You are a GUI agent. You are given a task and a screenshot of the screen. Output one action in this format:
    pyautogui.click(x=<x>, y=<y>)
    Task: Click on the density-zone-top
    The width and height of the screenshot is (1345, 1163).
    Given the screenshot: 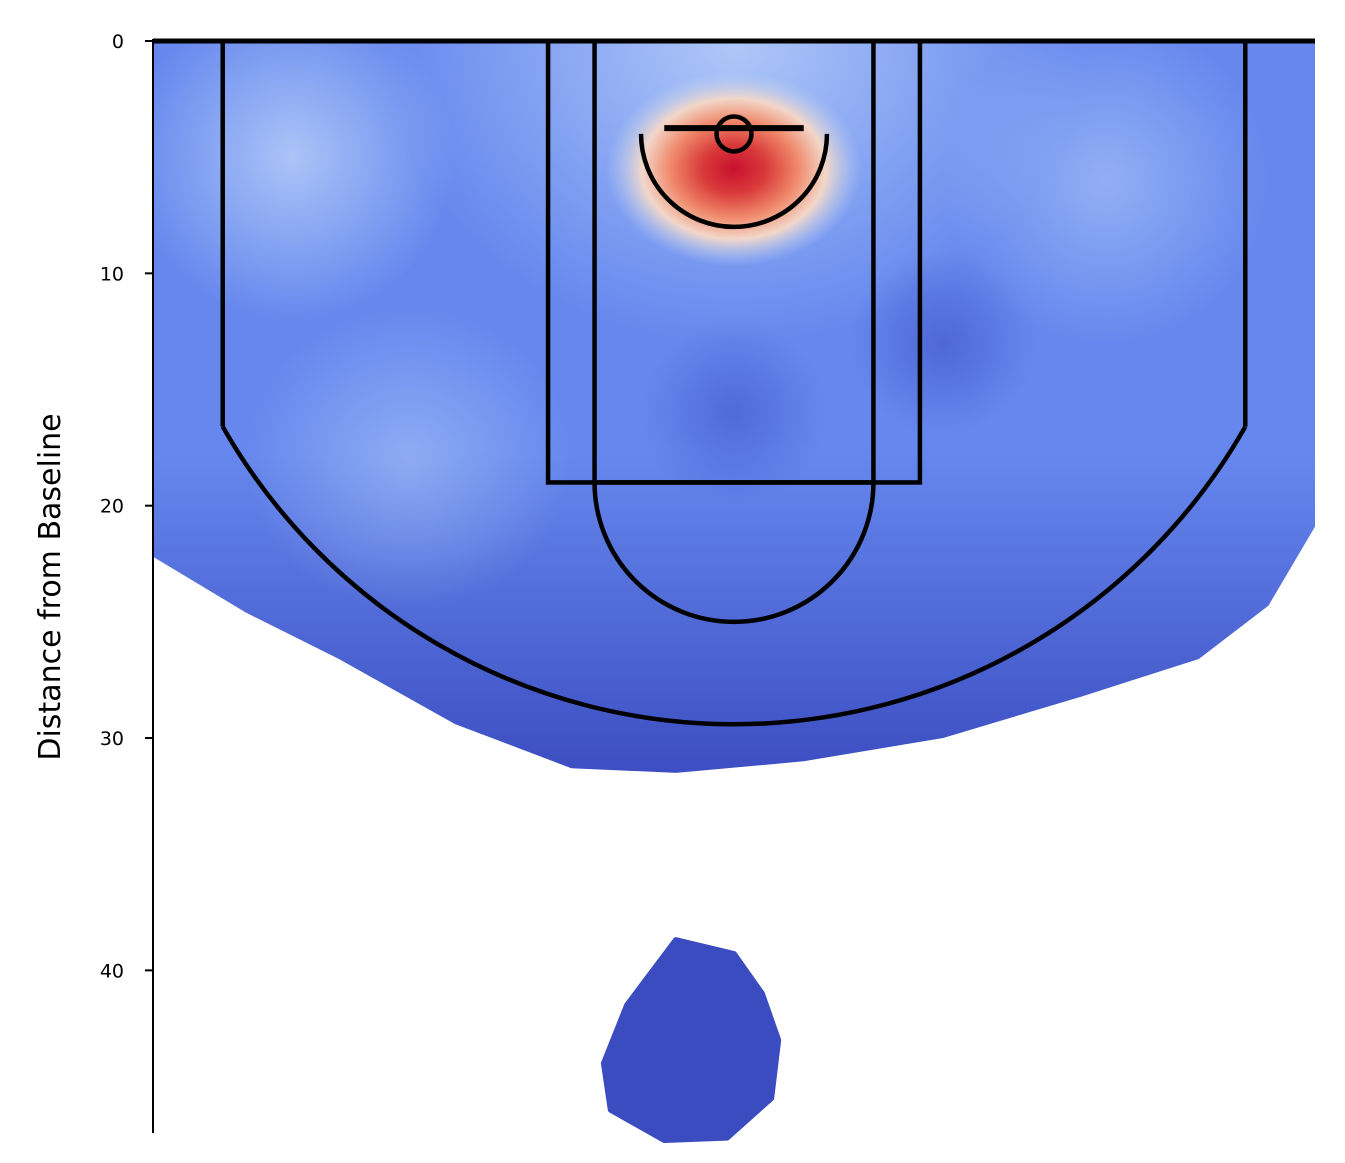 What is the action you would take?
    pyautogui.click(x=734, y=192)
    